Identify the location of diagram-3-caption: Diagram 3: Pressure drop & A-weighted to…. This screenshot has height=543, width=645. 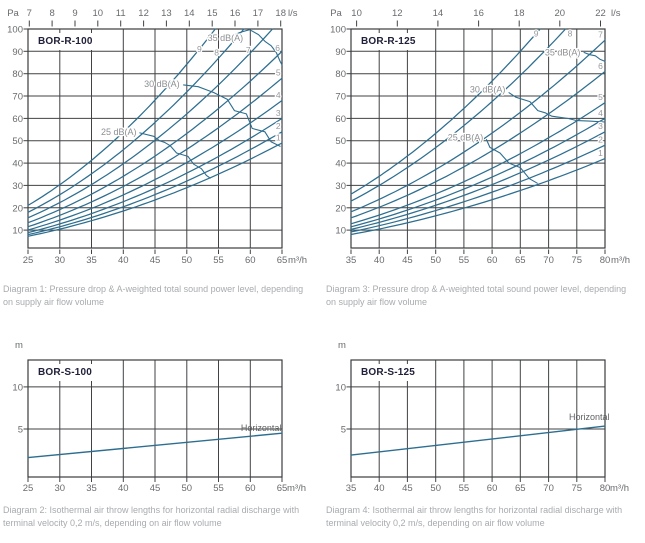
(476, 296).